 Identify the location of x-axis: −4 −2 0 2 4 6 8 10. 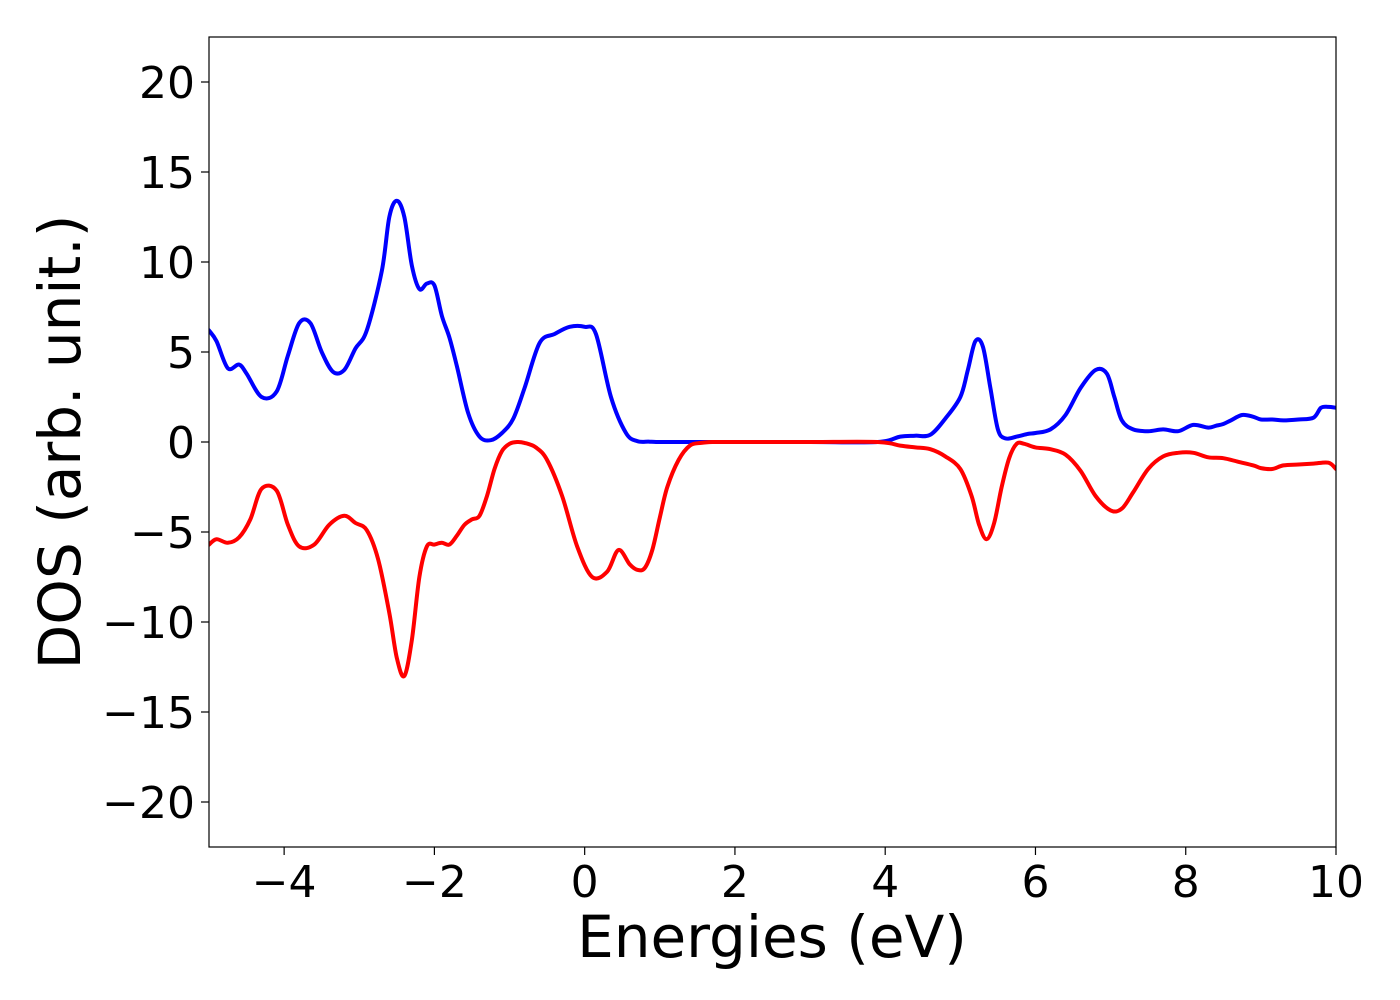
(808, 877).